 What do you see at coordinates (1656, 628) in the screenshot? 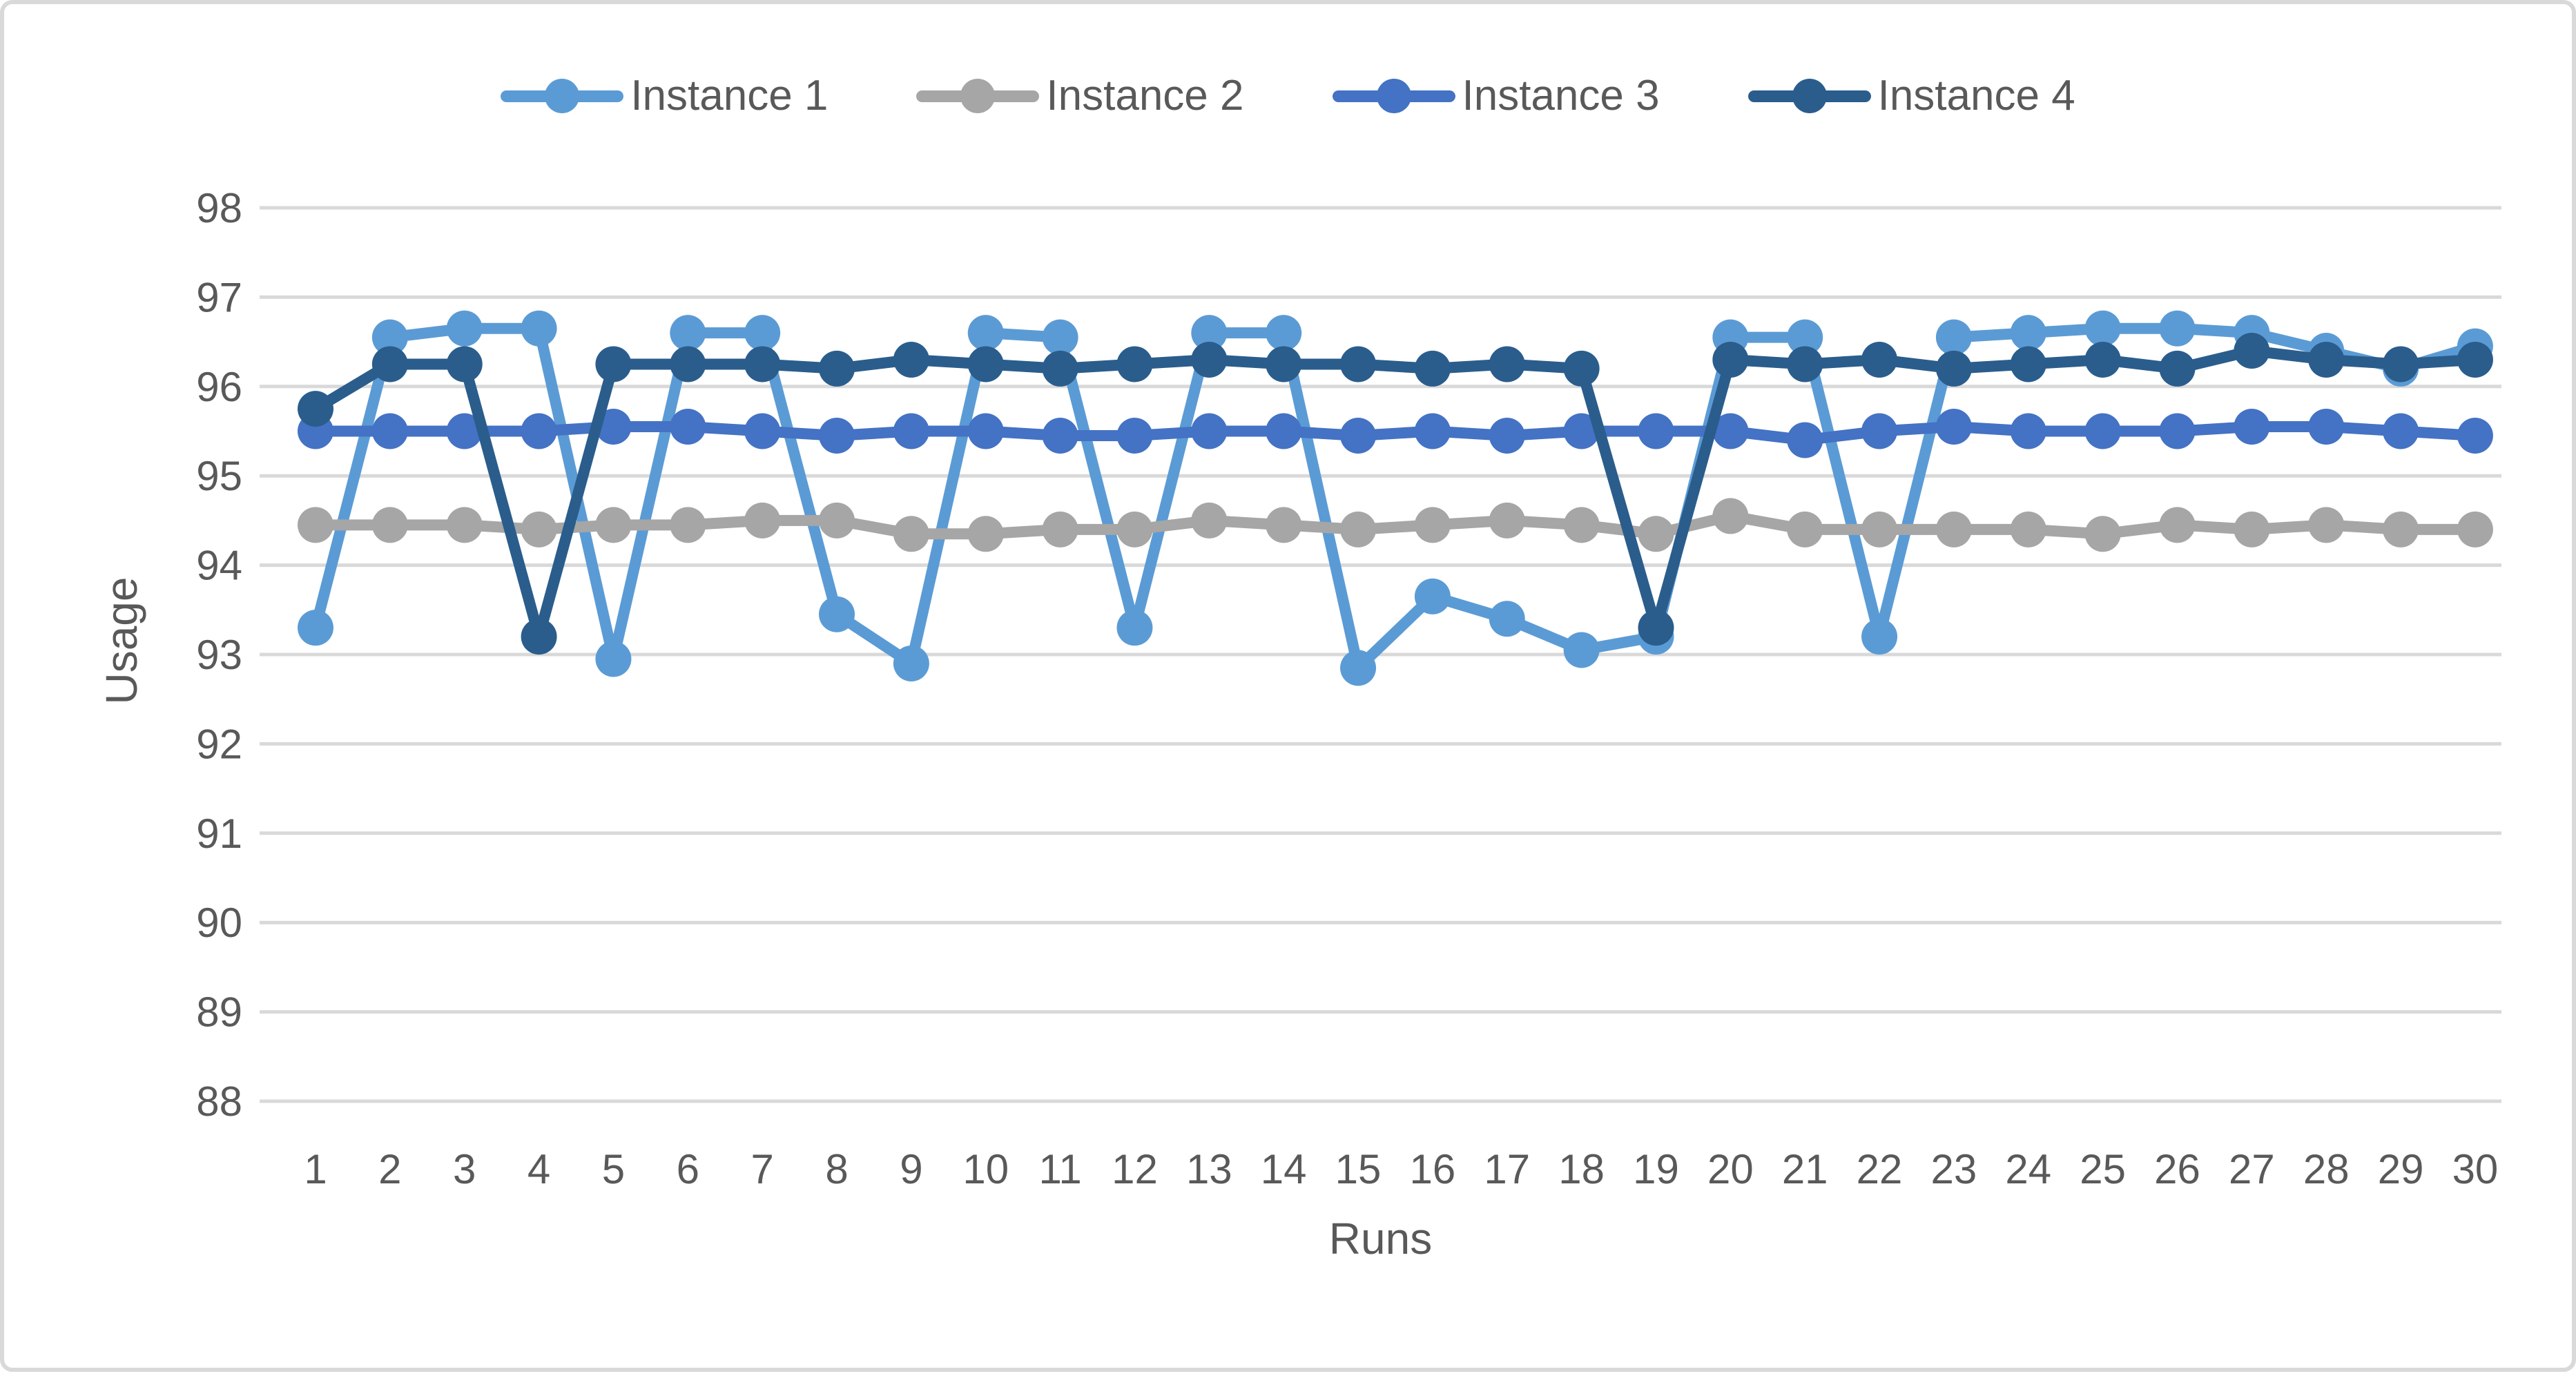
I see `data-point-s4-run19` at bounding box center [1656, 628].